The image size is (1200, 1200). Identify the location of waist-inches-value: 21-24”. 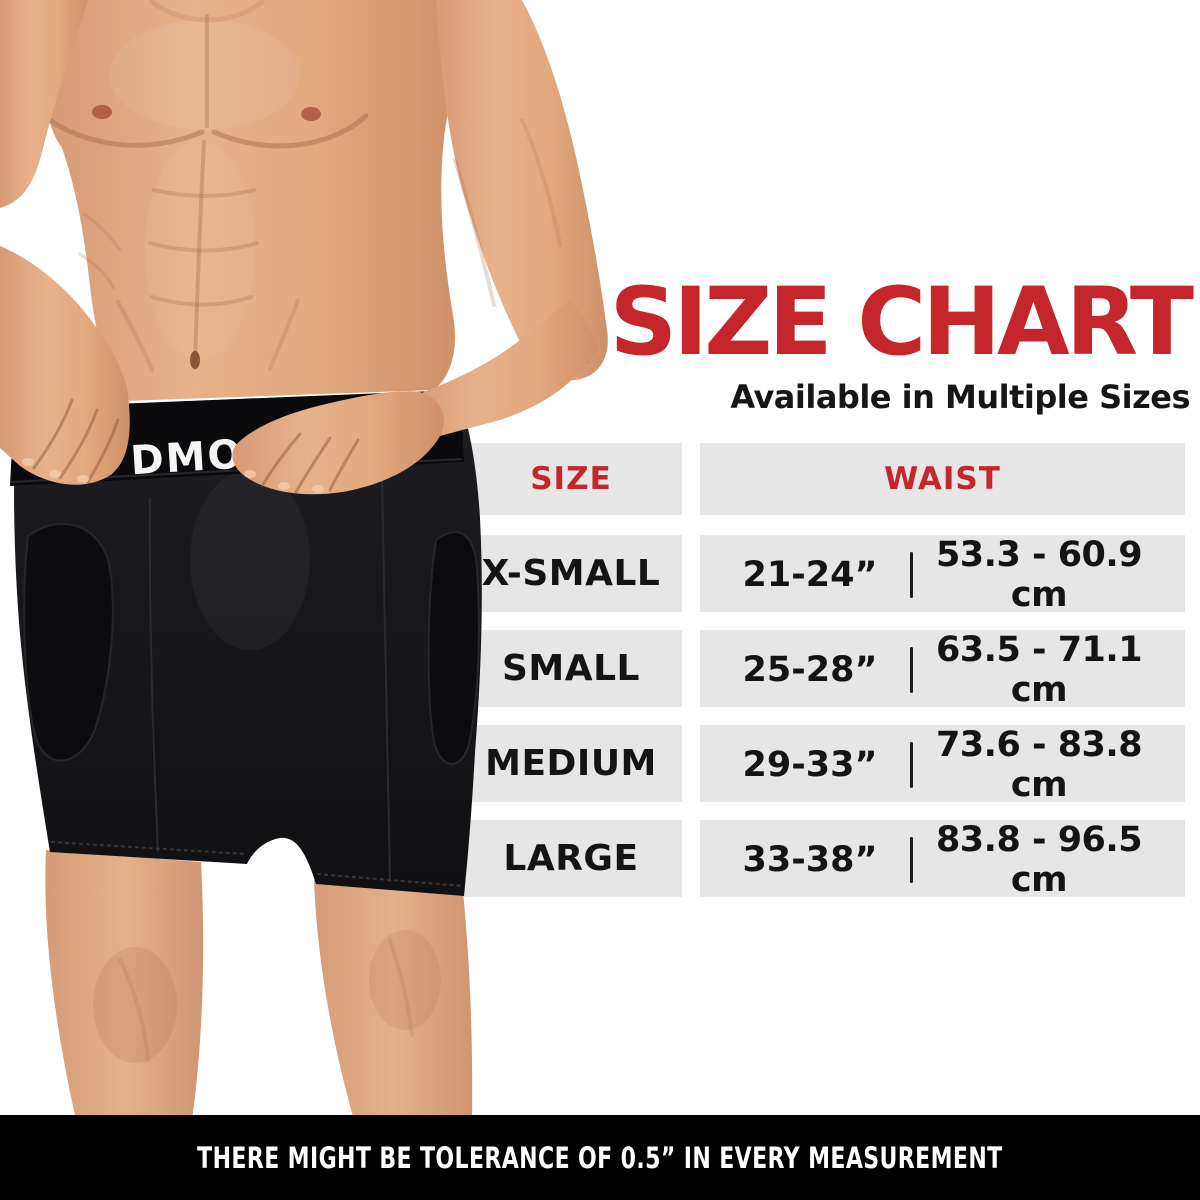
(810, 575).